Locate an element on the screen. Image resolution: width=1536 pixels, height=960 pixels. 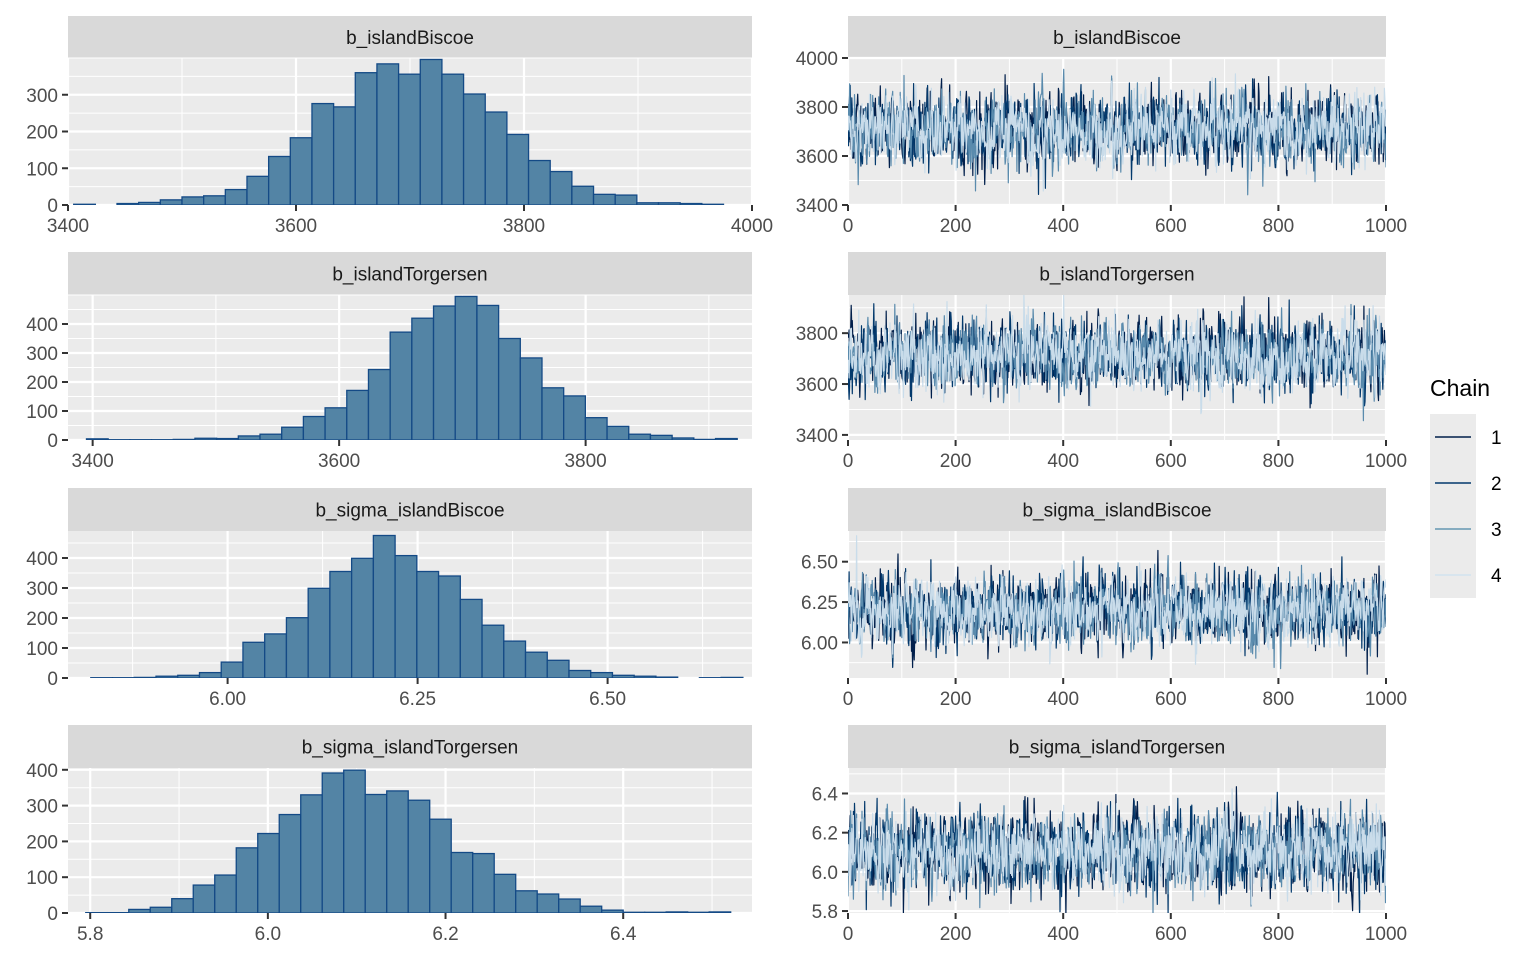
x-tick-label: 6.4 is located at coordinates (623, 934).